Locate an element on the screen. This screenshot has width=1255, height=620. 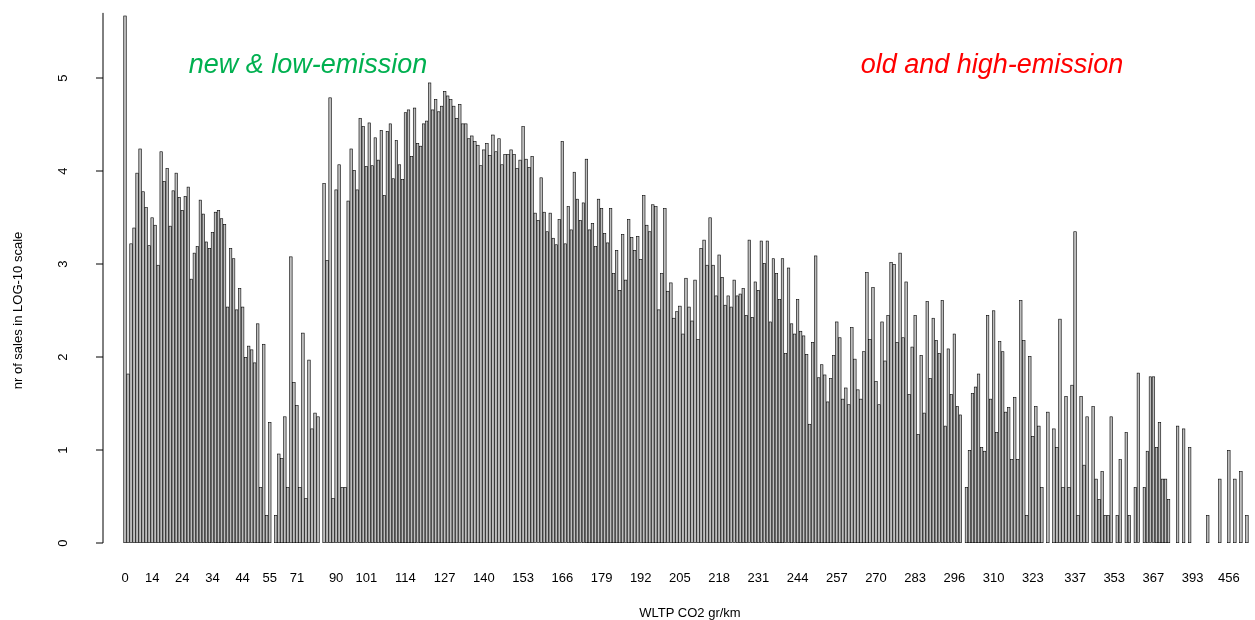
x-tick-label: 393 is located at coordinates (1192, 577).